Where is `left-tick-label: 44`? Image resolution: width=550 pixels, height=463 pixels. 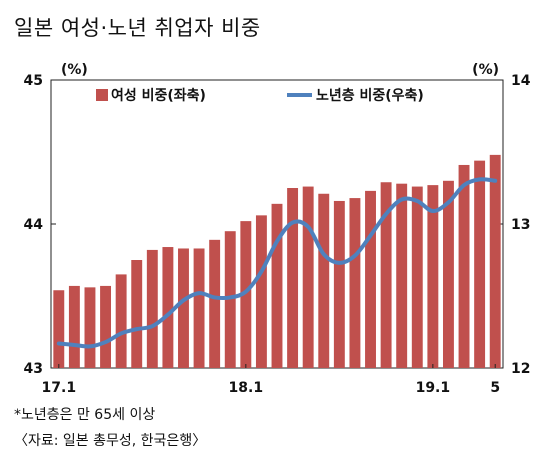 left-tick-label: 44 is located at coordinates (34, 225).